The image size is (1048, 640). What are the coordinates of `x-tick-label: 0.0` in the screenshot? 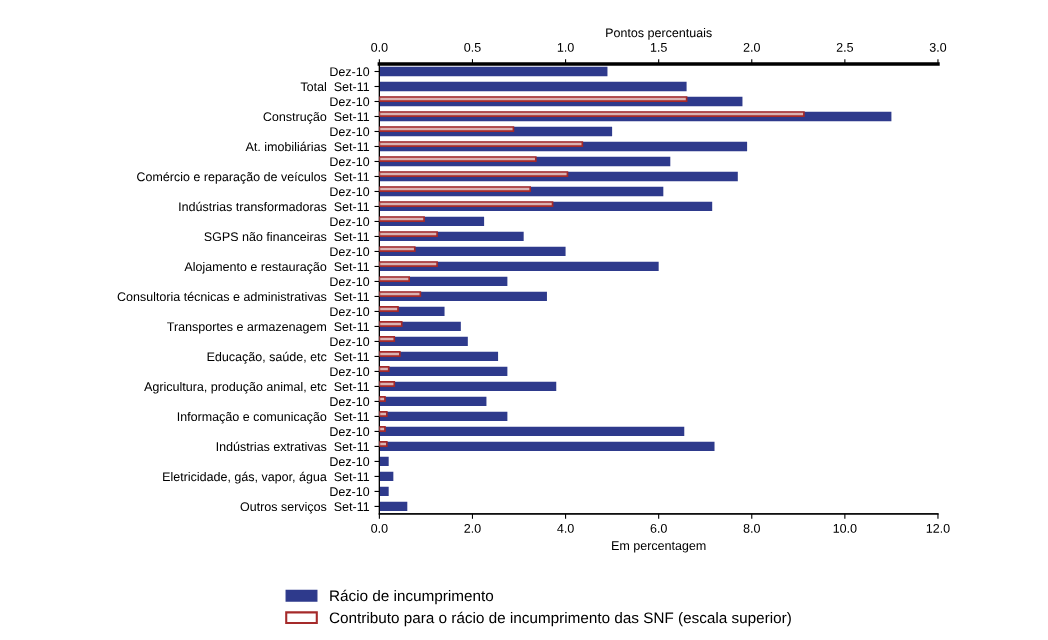 It's located at (379, 528).